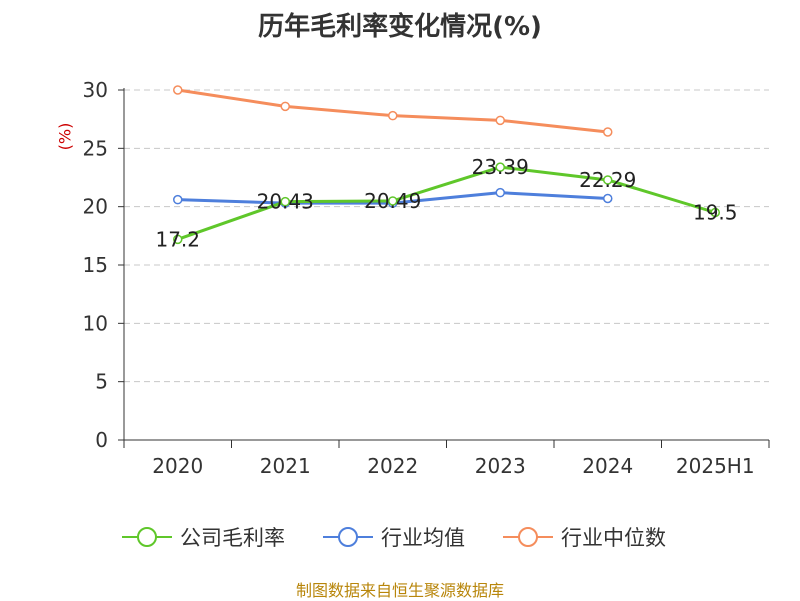 This screenshot has width=800, height=601. I want to click on legend-item-industry-mean: 行业均值, so click(394, 537).